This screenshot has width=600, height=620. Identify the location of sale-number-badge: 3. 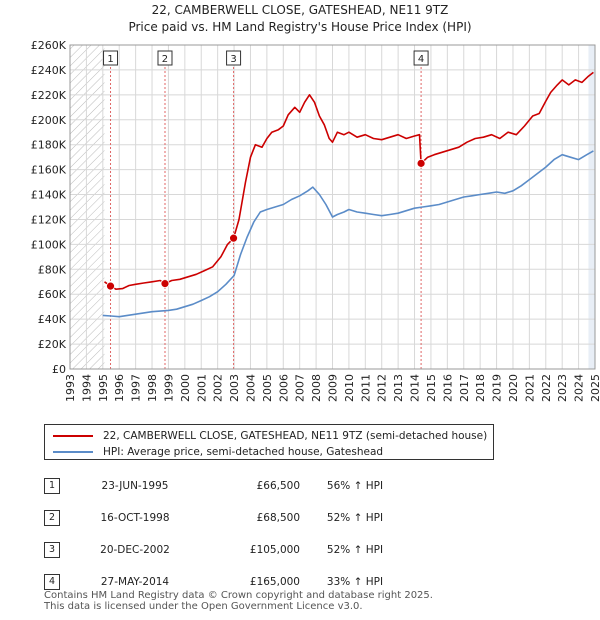
(52, 550).